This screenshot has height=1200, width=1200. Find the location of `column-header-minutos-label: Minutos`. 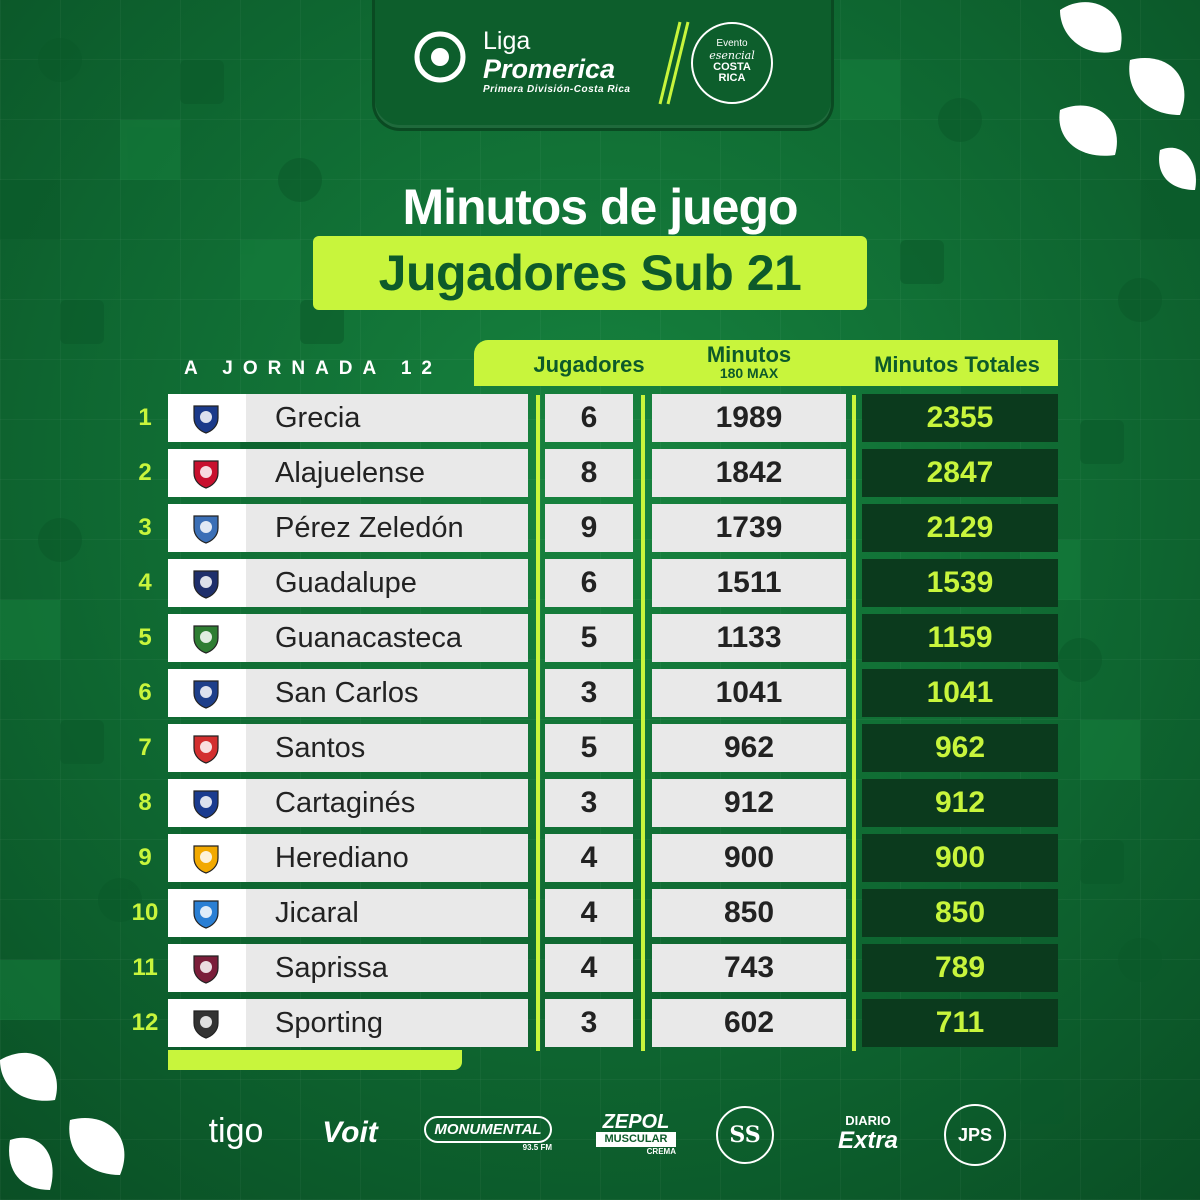

column-header-minutos-label: Minutos is located at coordinates (749, 354).